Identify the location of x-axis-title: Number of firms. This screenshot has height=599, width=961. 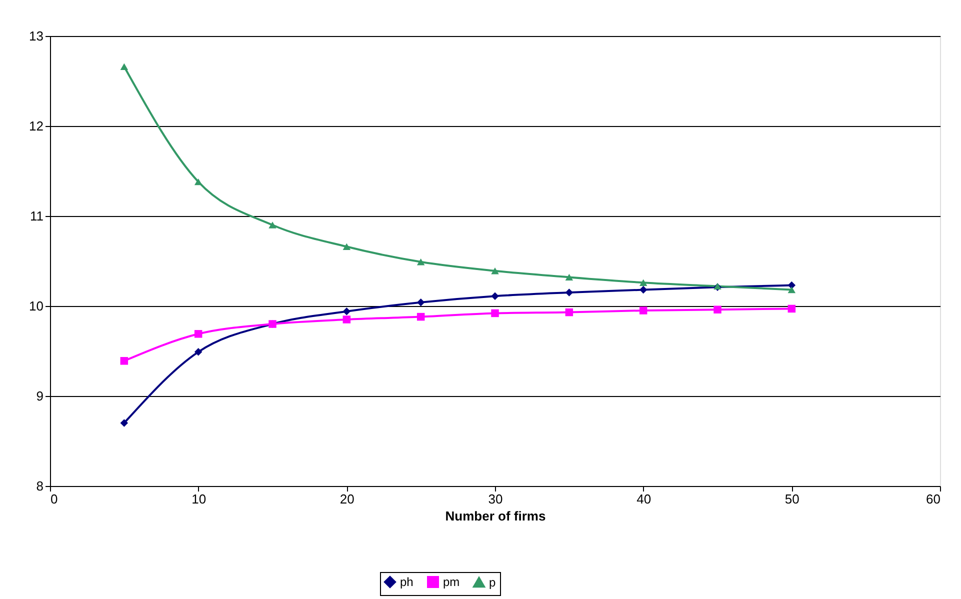
(495, 516).